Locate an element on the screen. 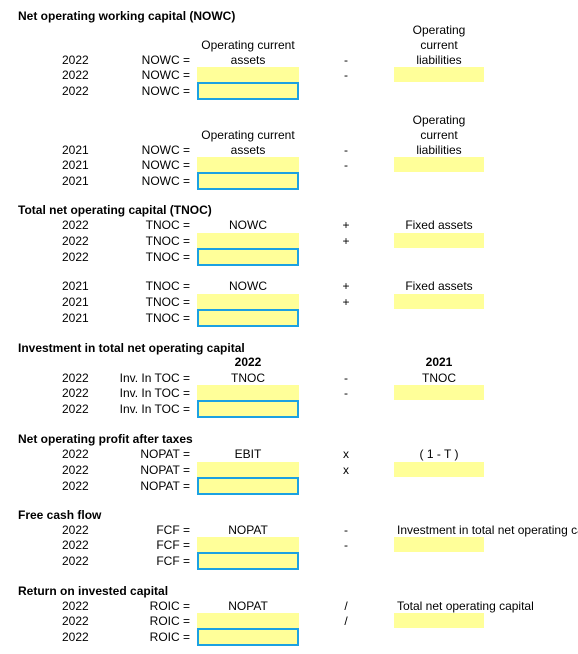  tnoc-2021-row1-label: TNOC = is located at coordinates (167, 286).